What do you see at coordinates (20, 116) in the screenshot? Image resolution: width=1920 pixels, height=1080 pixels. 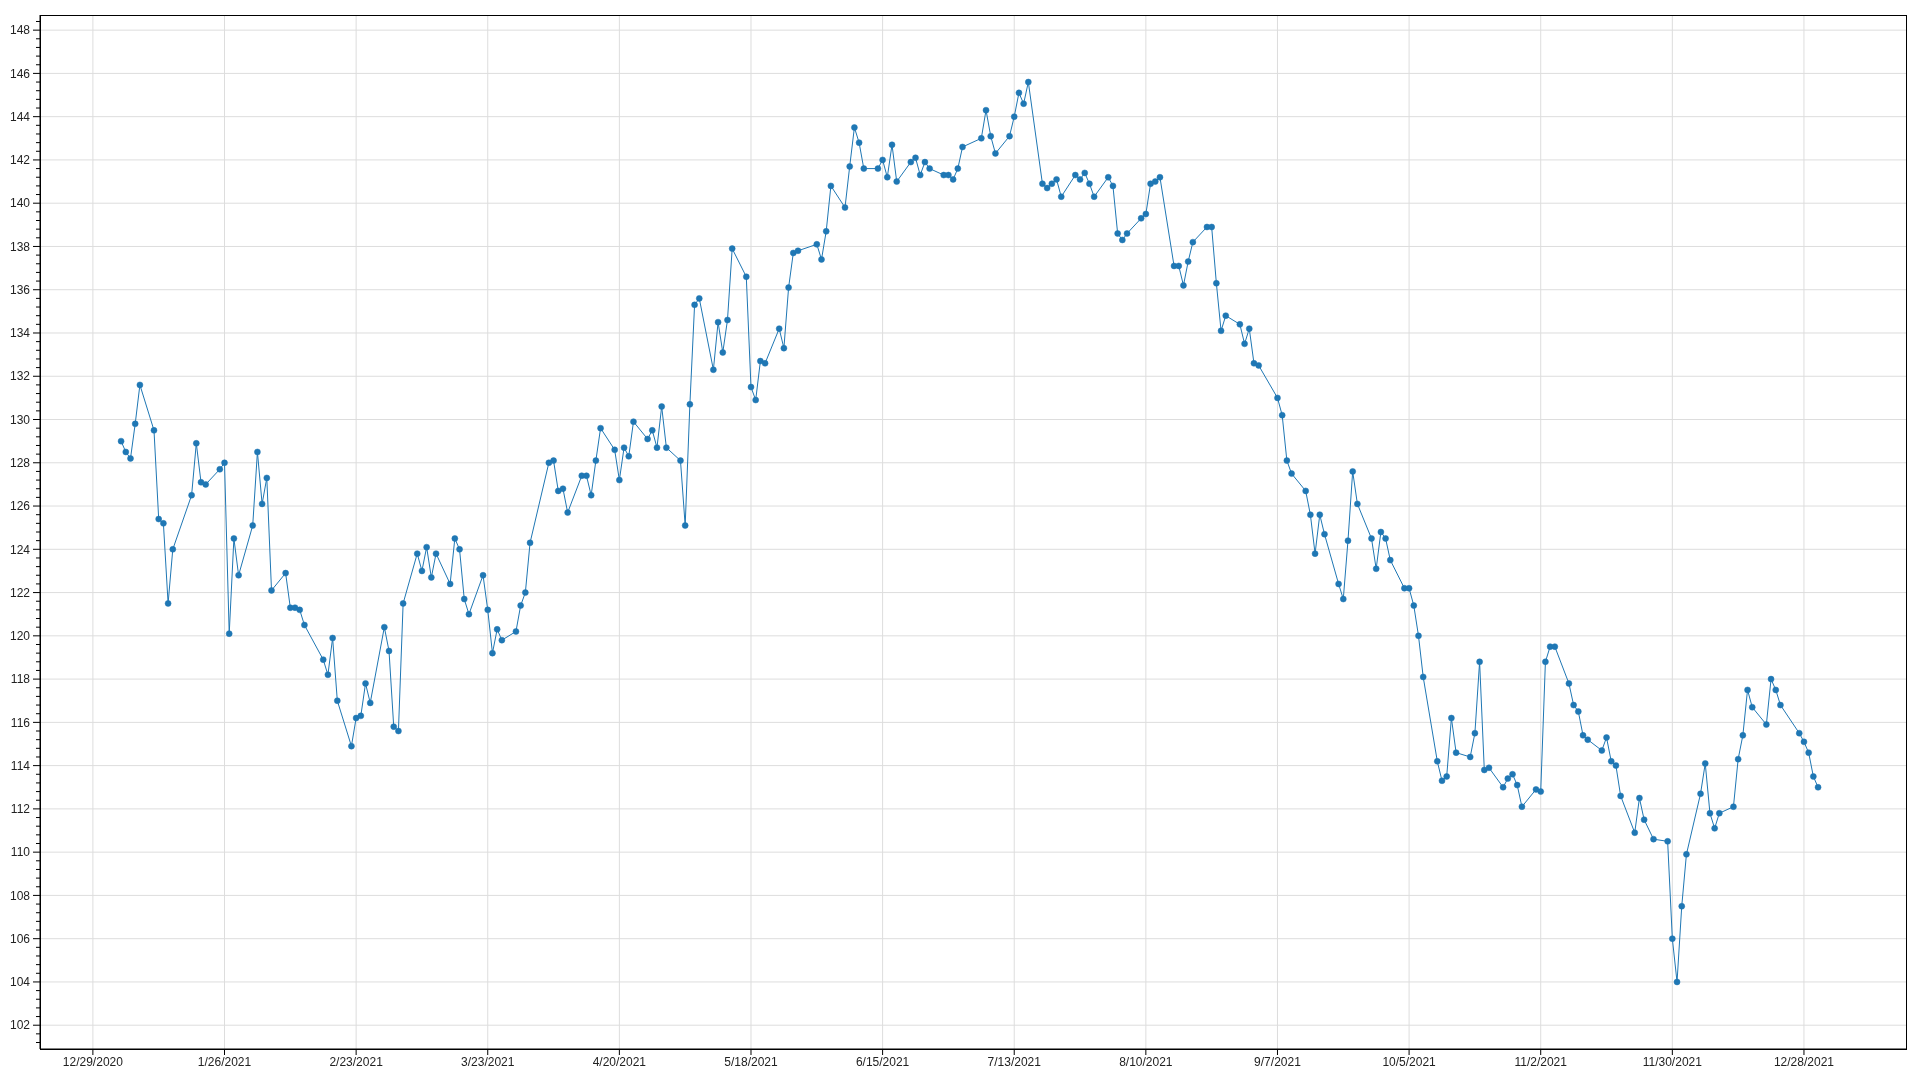 I see `y-tick-label: 144` at bounding box center [20, 116].